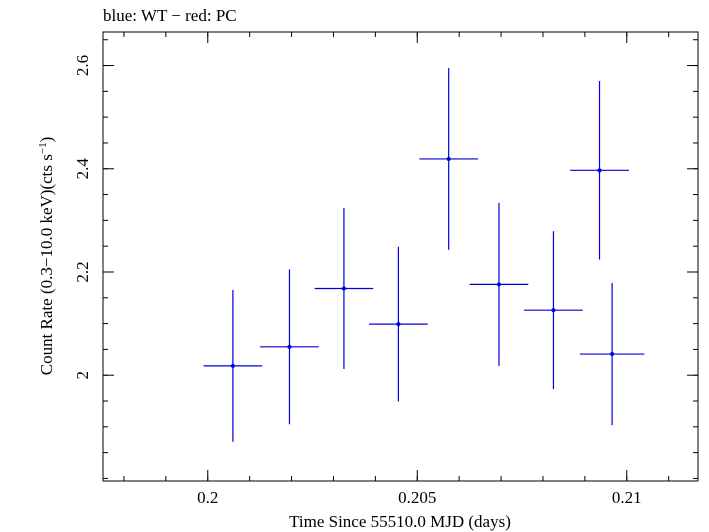 This screenshot has height=532, width=709. Describe the element at coordinates (82, 271) in the screenshot. I see `y-tick-label: 2.2` at that location.